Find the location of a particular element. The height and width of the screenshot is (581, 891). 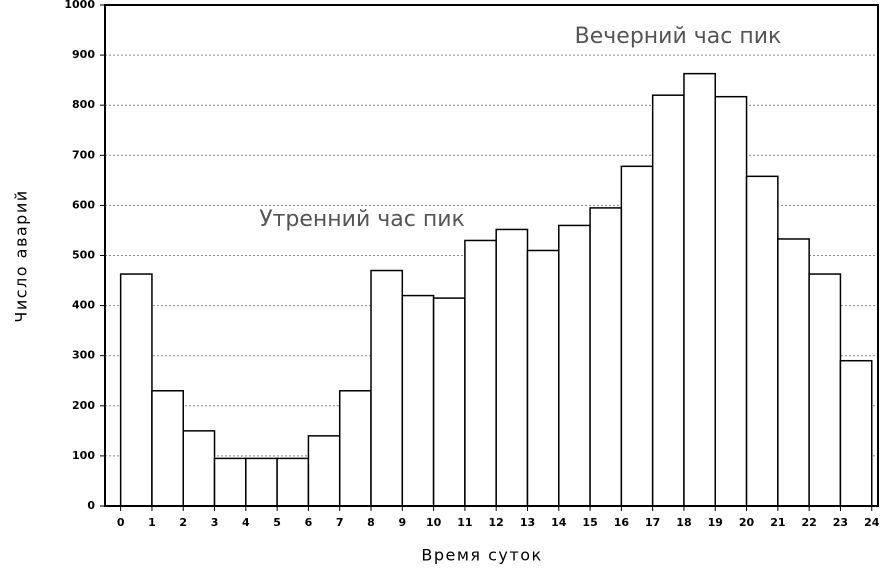

x-tick-label: 2 is located at coordinates (183, 522).